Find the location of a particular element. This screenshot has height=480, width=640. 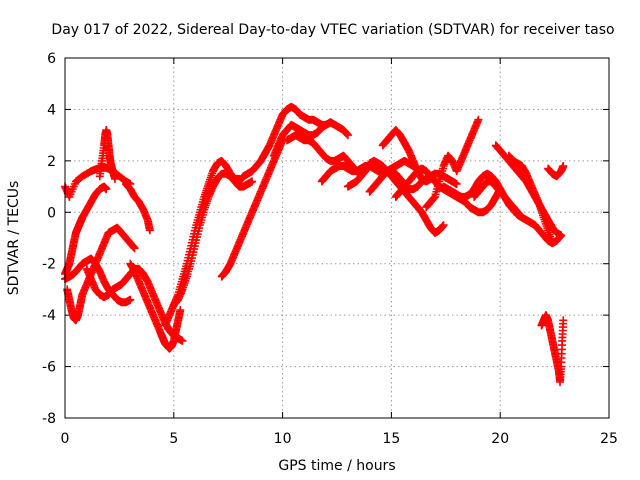

y-tick-label: 2 is located at coordinates (51, 162).